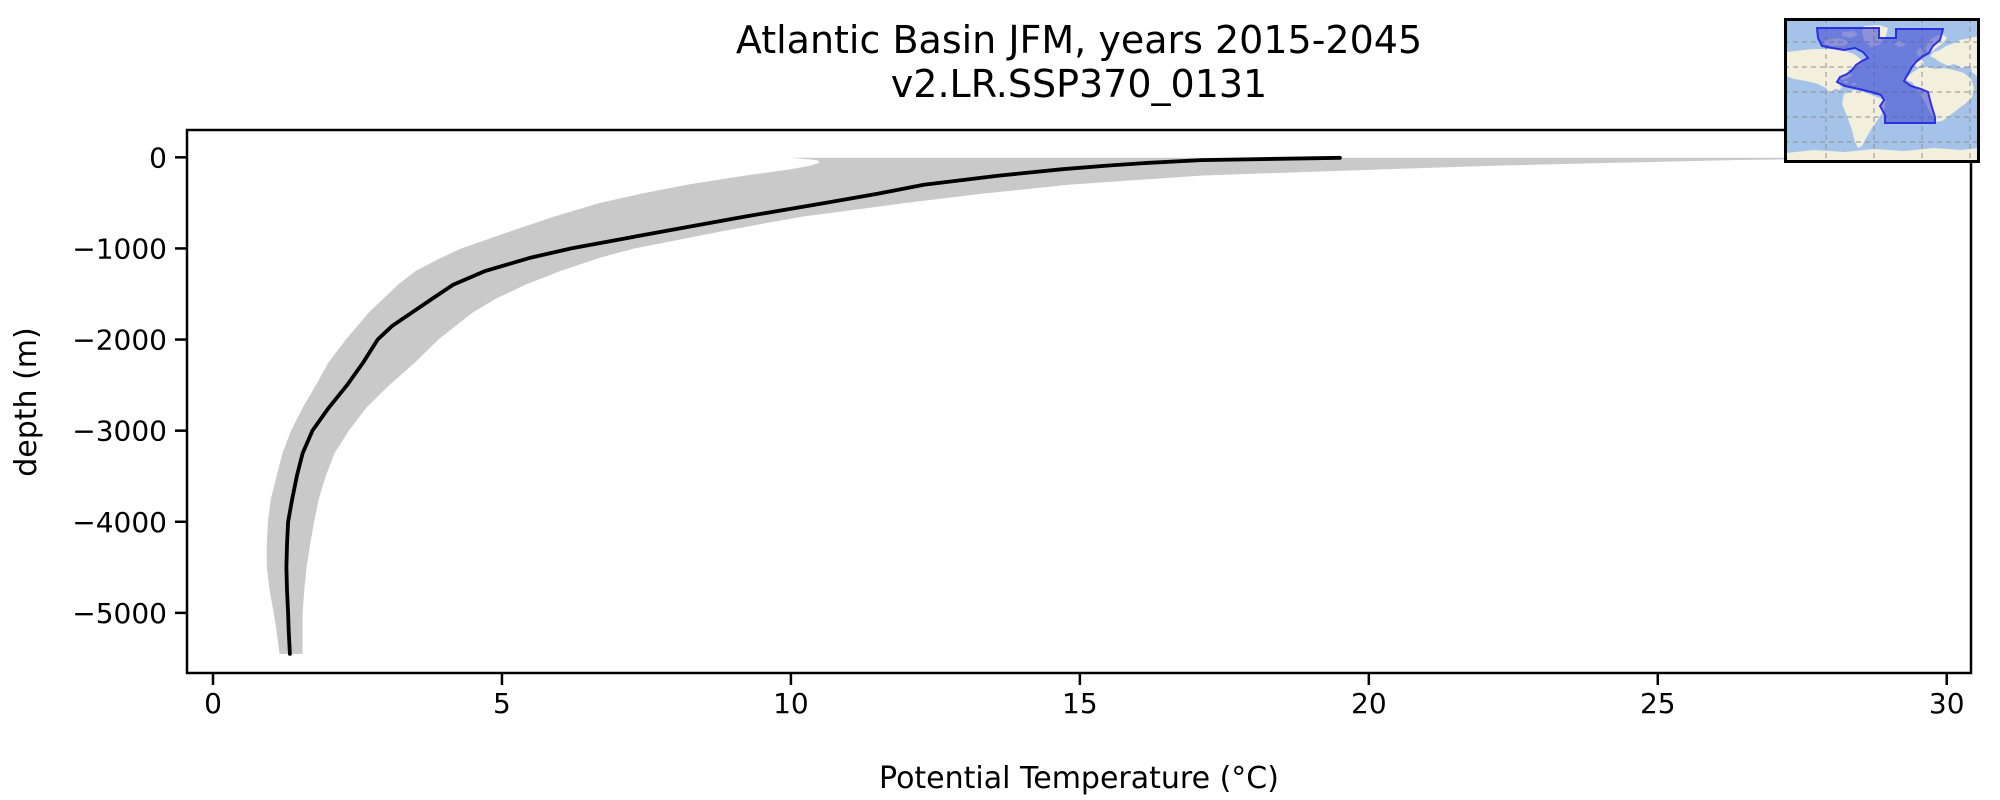 This screenshot has height=800, width=2000. Describe the element at coordinates (1947, 703) in the screenshot. I see `x-tick-label: 30` at that location.